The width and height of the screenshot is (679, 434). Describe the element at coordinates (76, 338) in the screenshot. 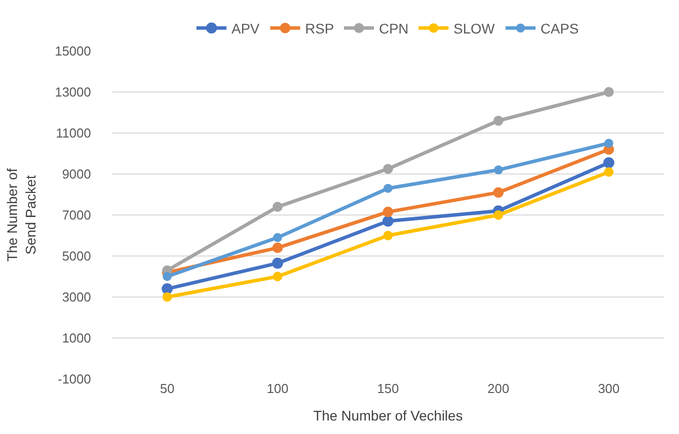

I see `y-tick-label: 1000` at that location.